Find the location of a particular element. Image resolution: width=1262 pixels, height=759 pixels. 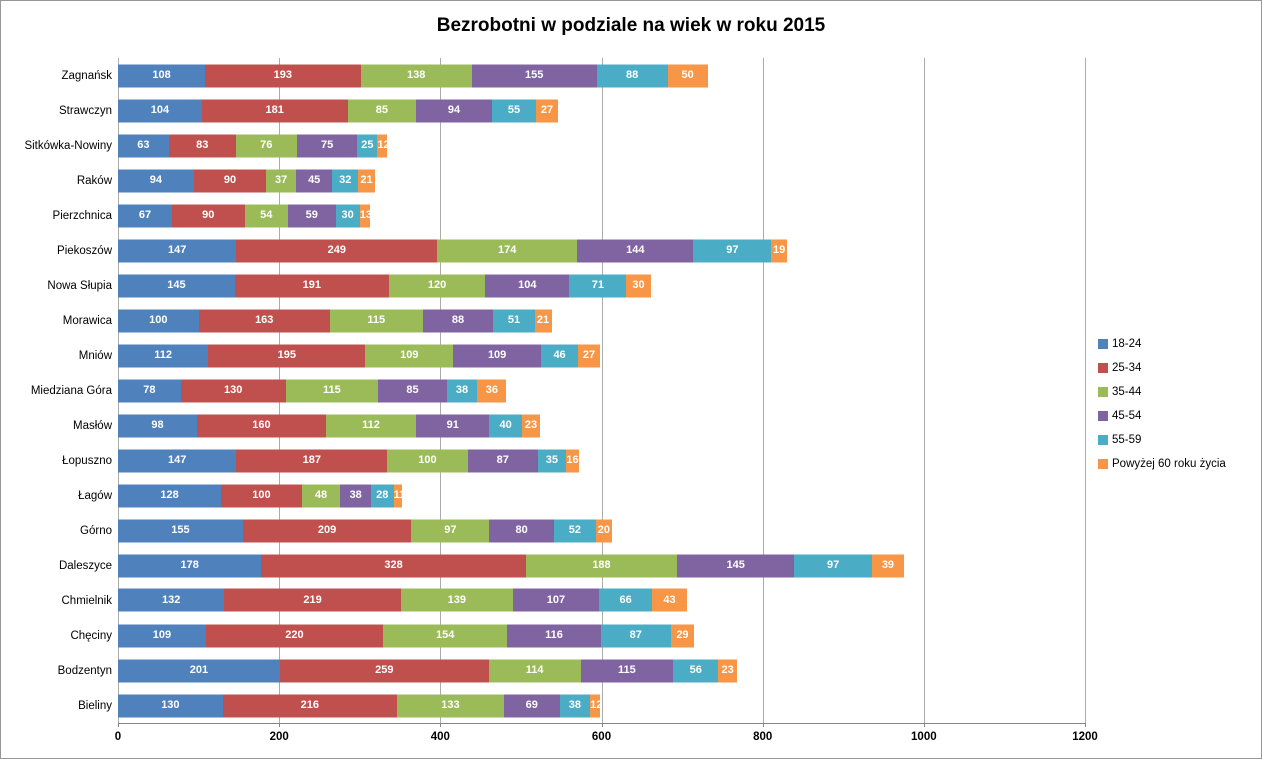

bar-value-label: 193 is located at coordinates (282, 75).